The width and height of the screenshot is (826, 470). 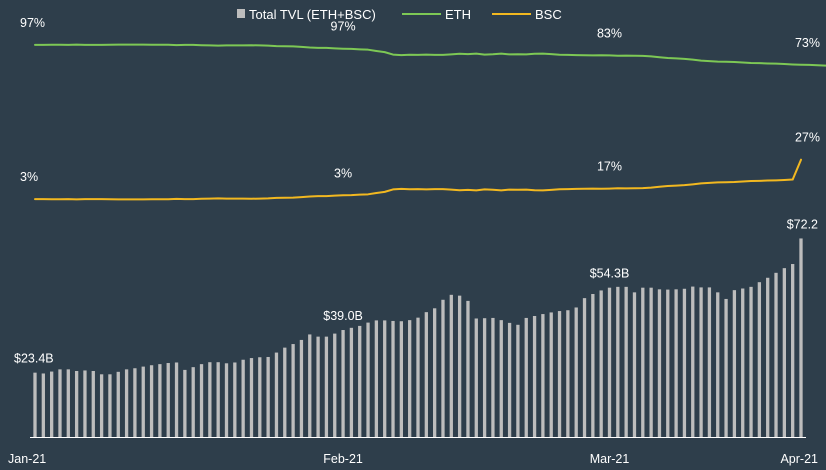 I want to click on legend-label-tvl: Total TVL (ETH+BSC), so click(x=312, y=14).